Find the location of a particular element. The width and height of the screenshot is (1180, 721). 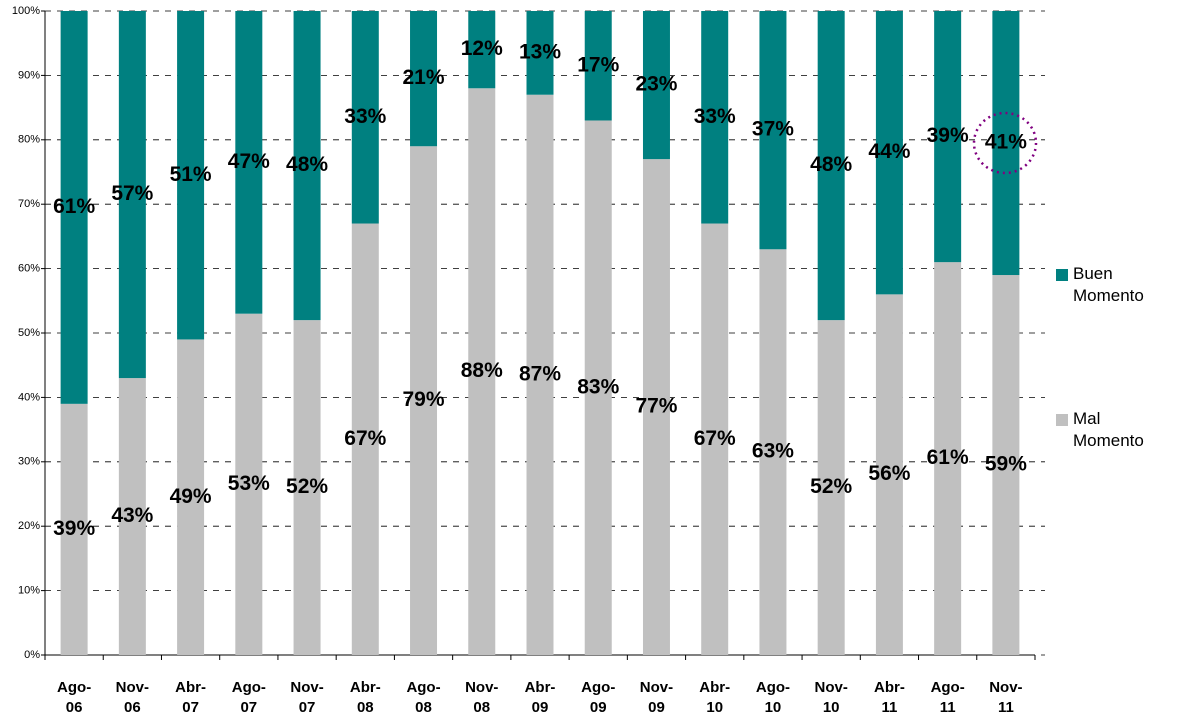

y-tick-label: 10% is located at coordinates (29, 591).